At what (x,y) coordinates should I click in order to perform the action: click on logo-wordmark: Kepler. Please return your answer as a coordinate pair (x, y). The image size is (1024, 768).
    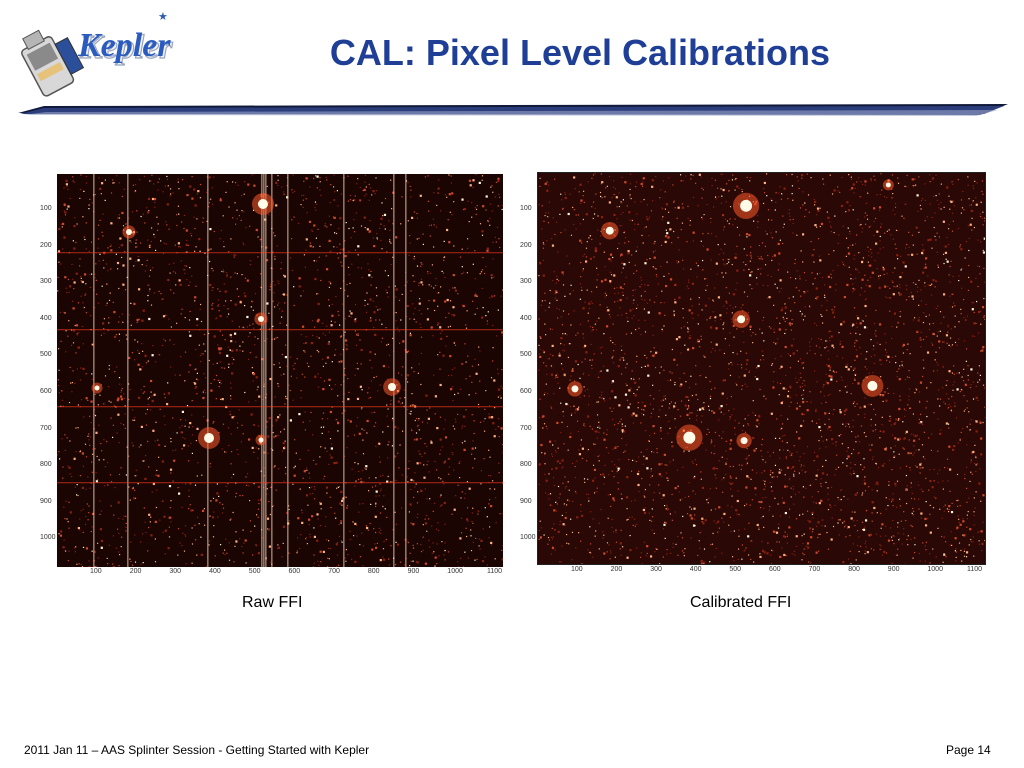
    Looking at the image, I should click on (124, 45).